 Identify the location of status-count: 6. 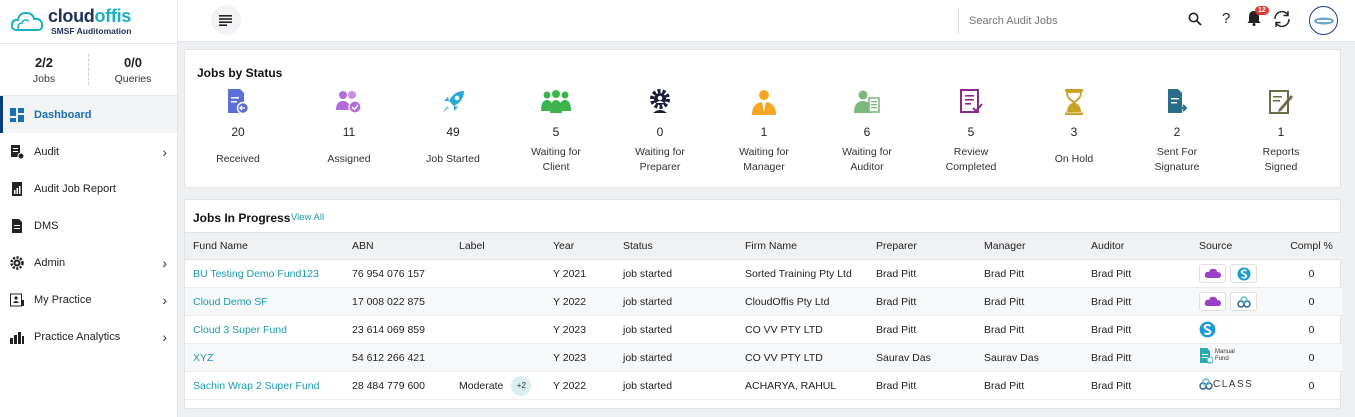
(867, 132).